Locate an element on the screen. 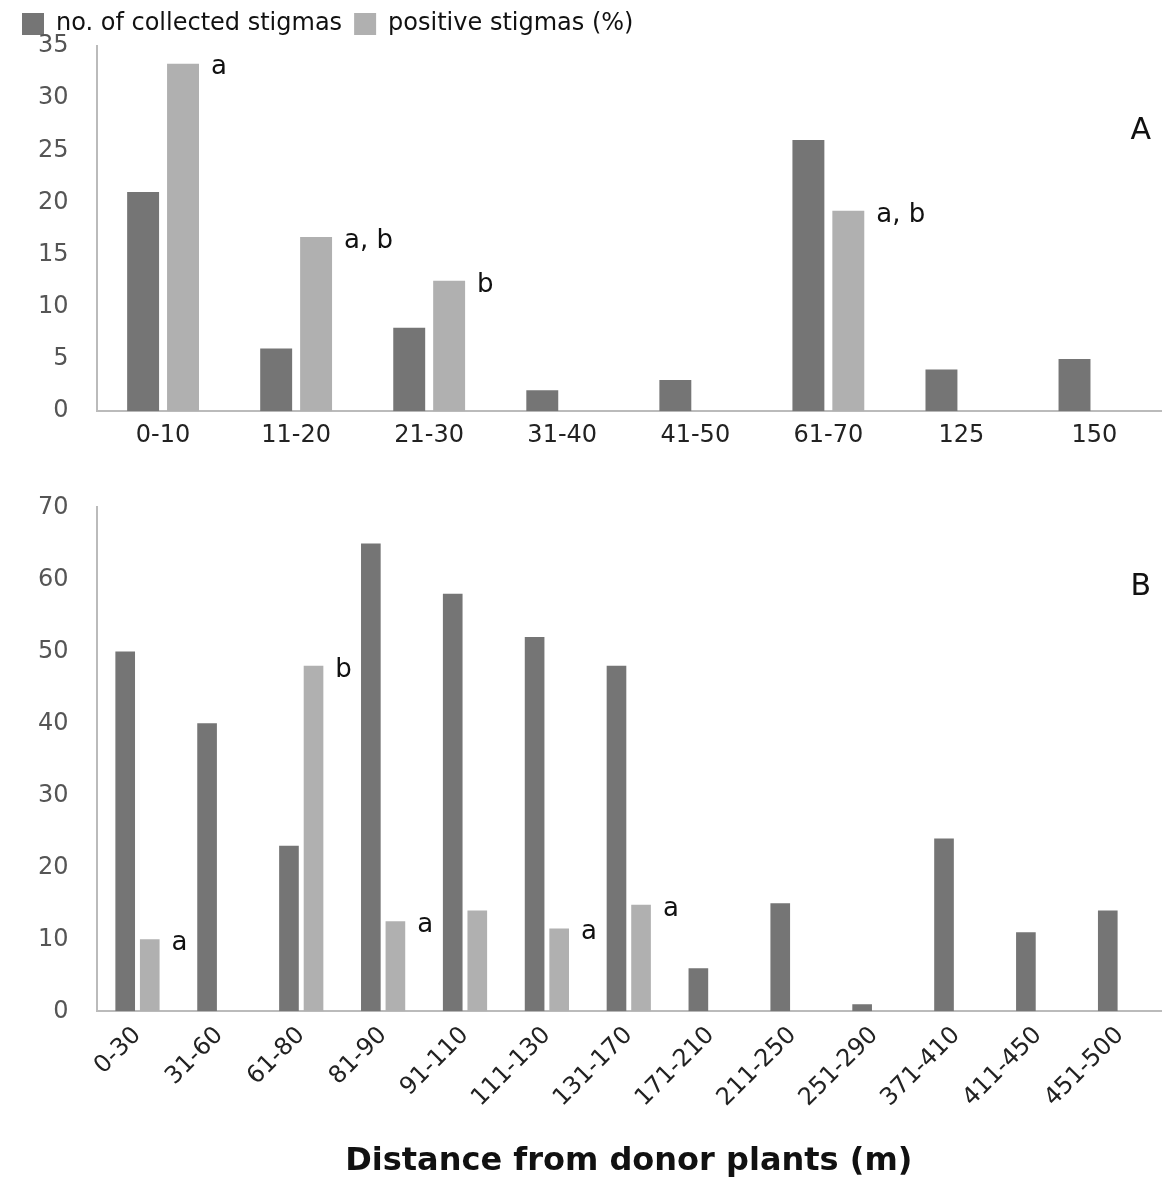 This screenshot has width=1171, height=1190. y-tick-label: 60 is located at coordinates (53, 577).